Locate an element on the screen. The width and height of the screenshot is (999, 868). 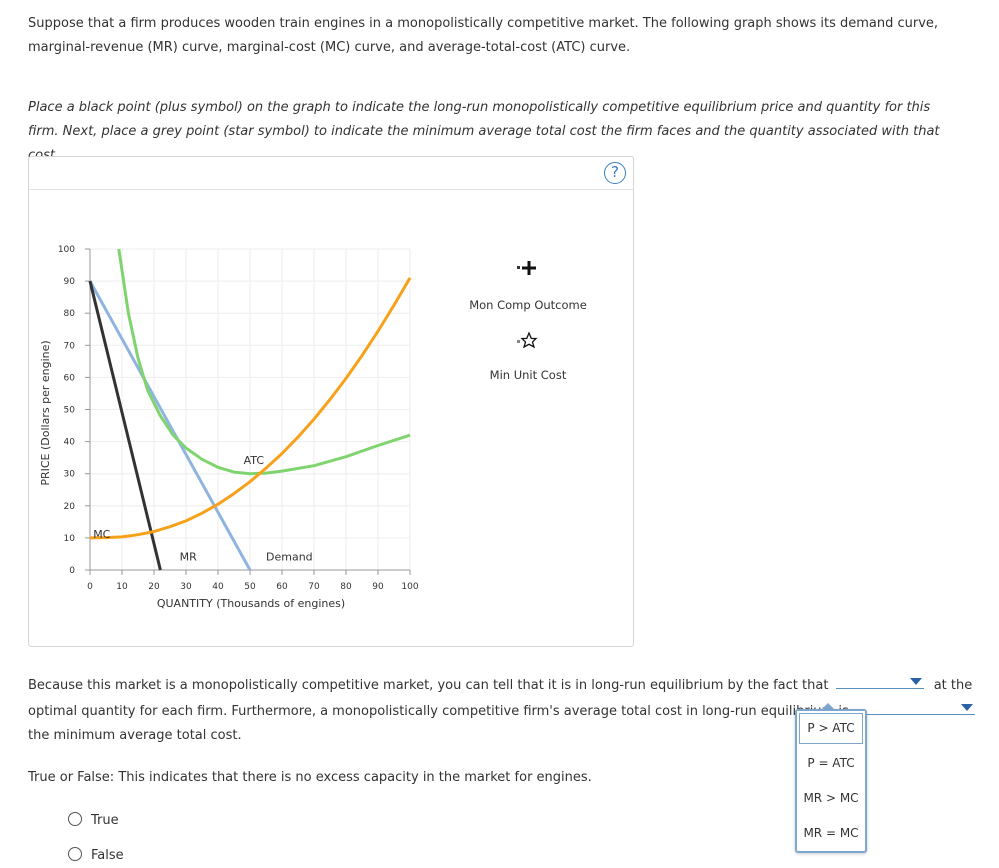
dropdown-option-mr-gt-mc: MR > MC is located at coordinates (831, 798).